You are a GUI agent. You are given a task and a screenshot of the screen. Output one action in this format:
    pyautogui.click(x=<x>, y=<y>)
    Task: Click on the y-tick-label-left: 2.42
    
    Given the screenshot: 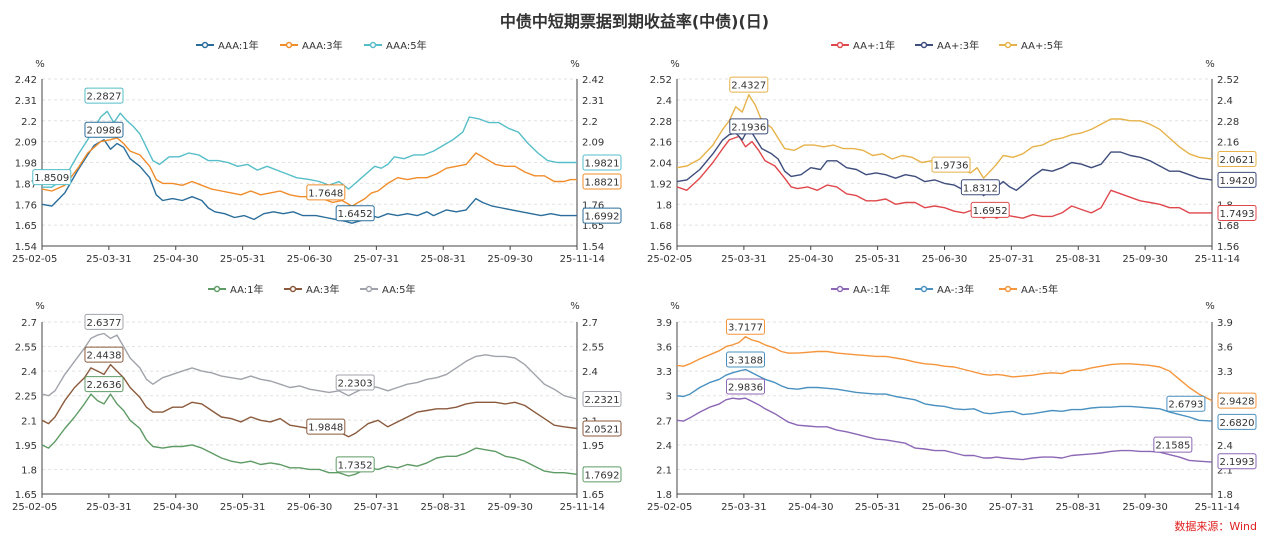 What is the action you would take?
    pyautogui.click(x=26, y=80)
    